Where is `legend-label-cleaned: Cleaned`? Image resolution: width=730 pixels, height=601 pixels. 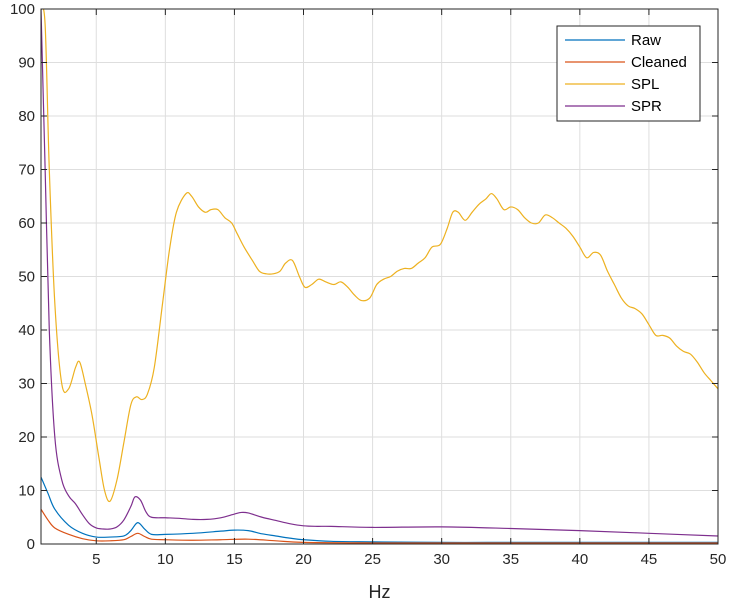
legend-label-cleaned: Cleaned is located at coordinates (659, 62).